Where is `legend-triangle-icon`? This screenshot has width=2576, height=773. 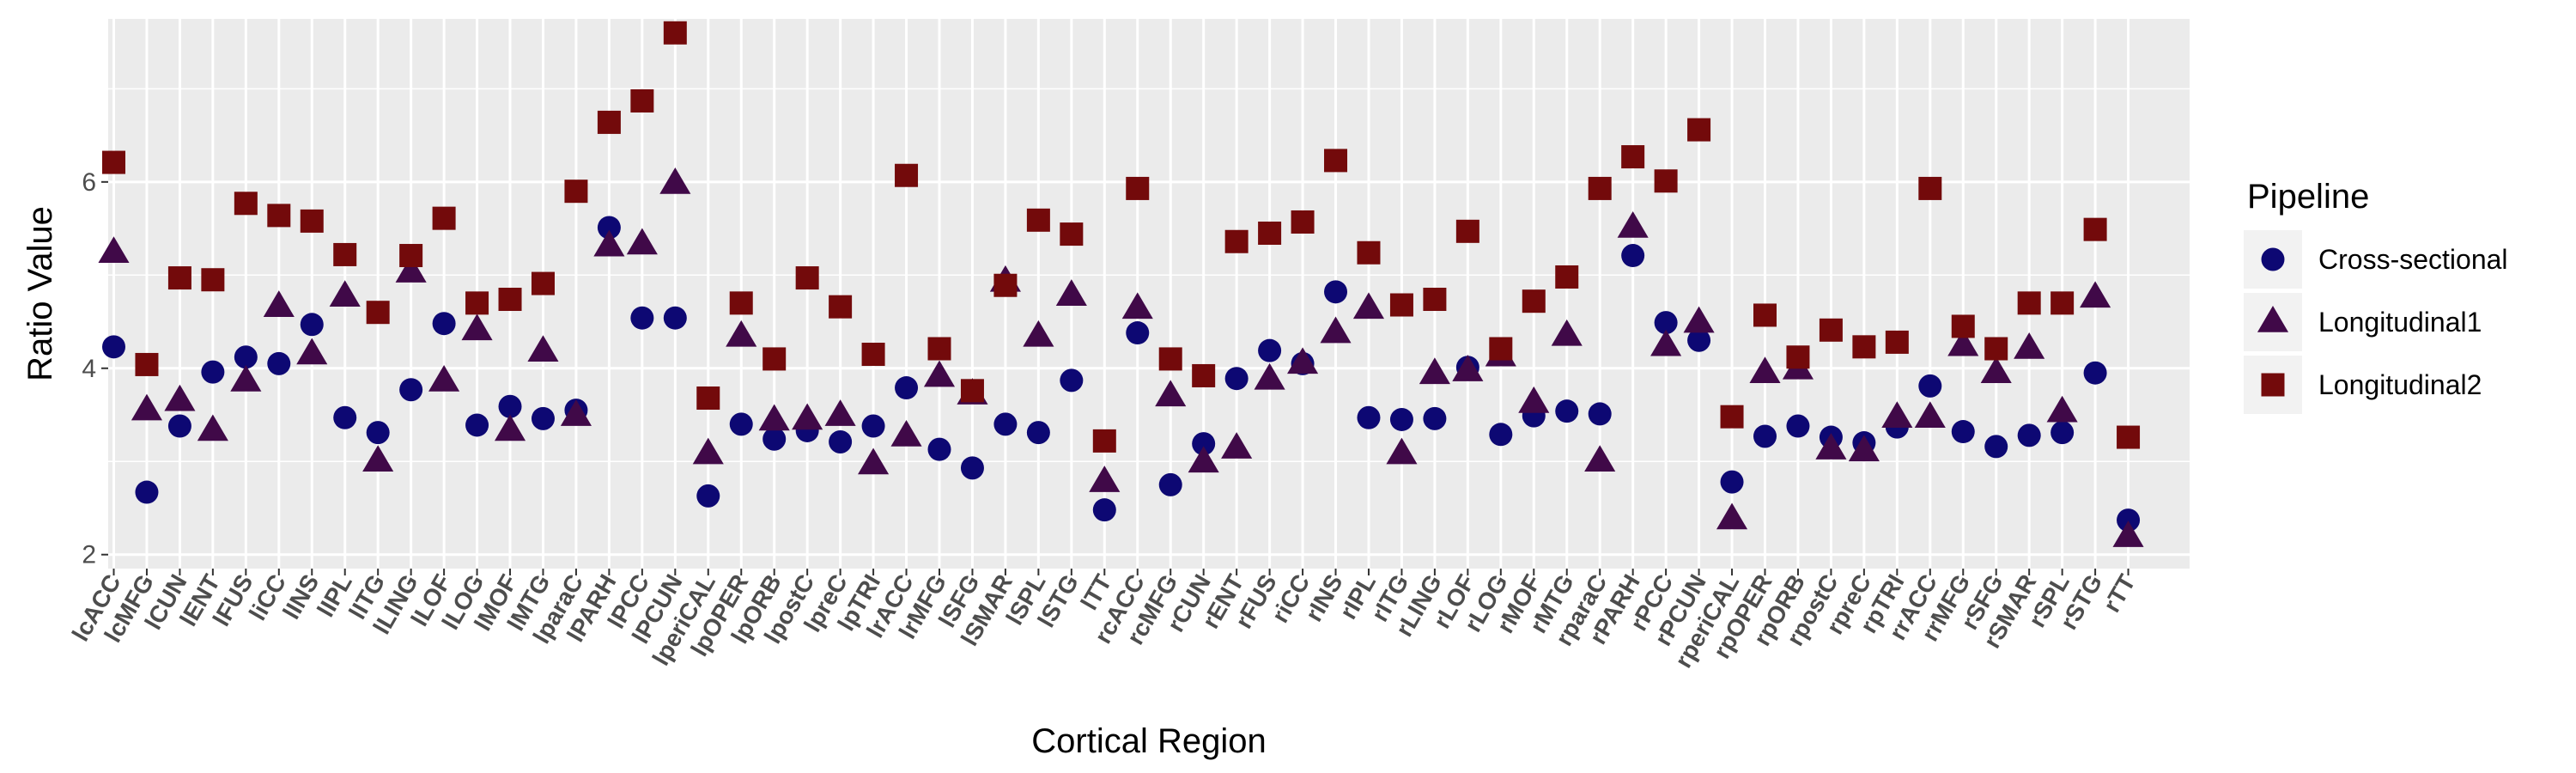 legend-triangle-icon is located at coordinates (2273, 319).